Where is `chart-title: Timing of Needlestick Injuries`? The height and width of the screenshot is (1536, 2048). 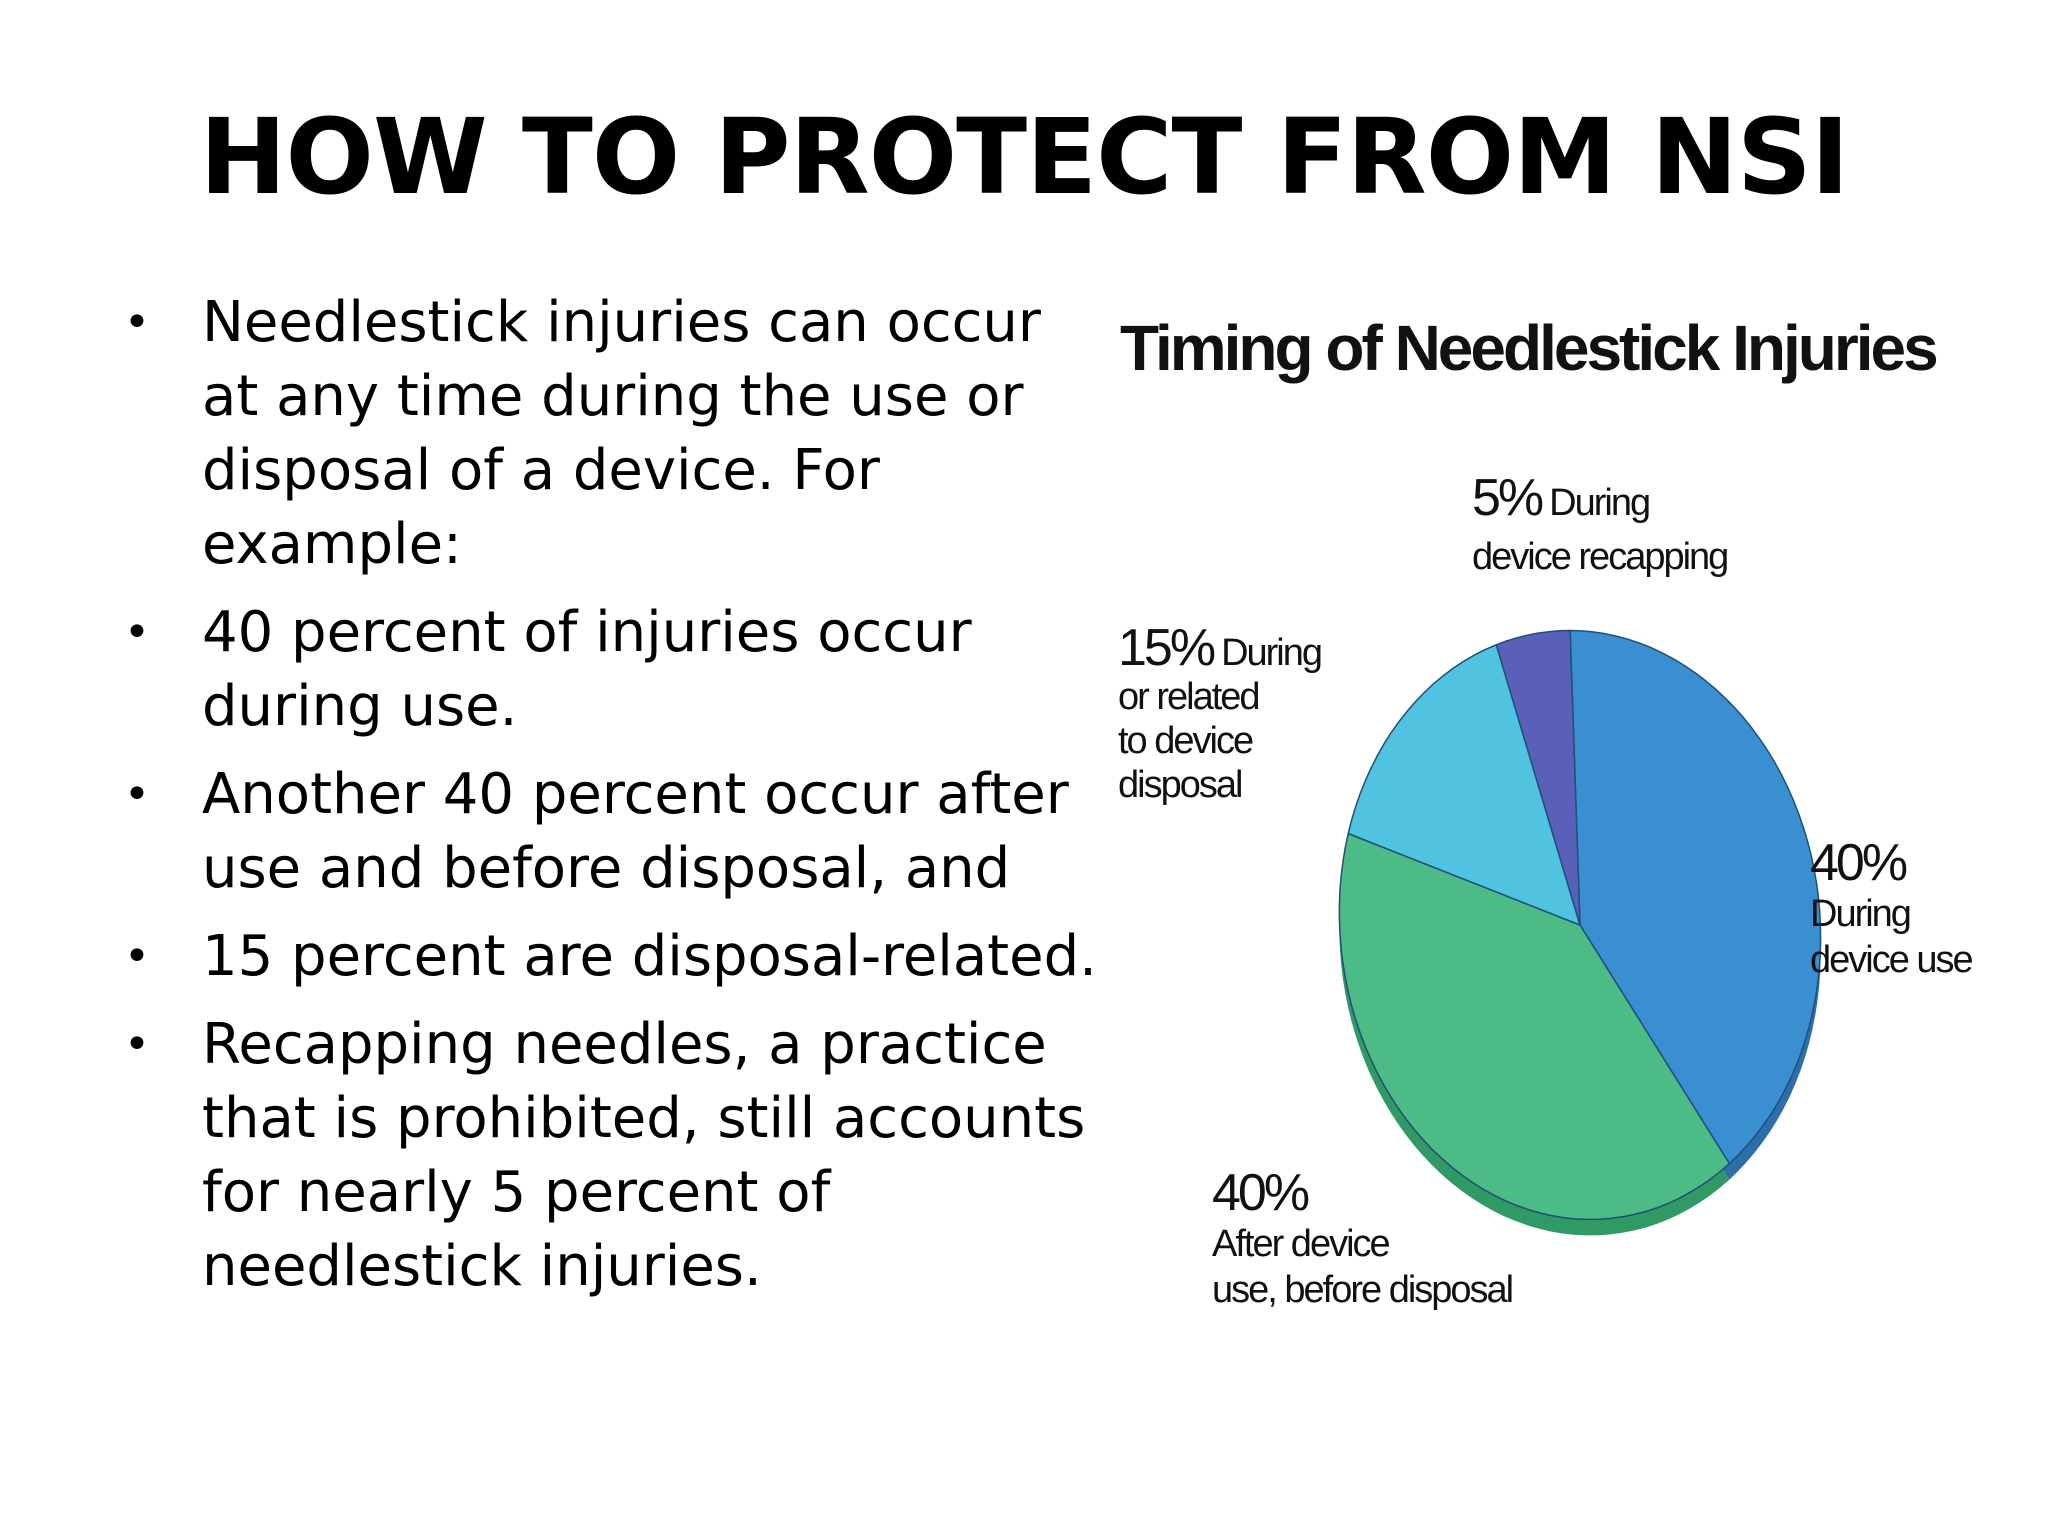
chart-title: Timing of Needlestick Injuries is located at coordinates (1528, 348).